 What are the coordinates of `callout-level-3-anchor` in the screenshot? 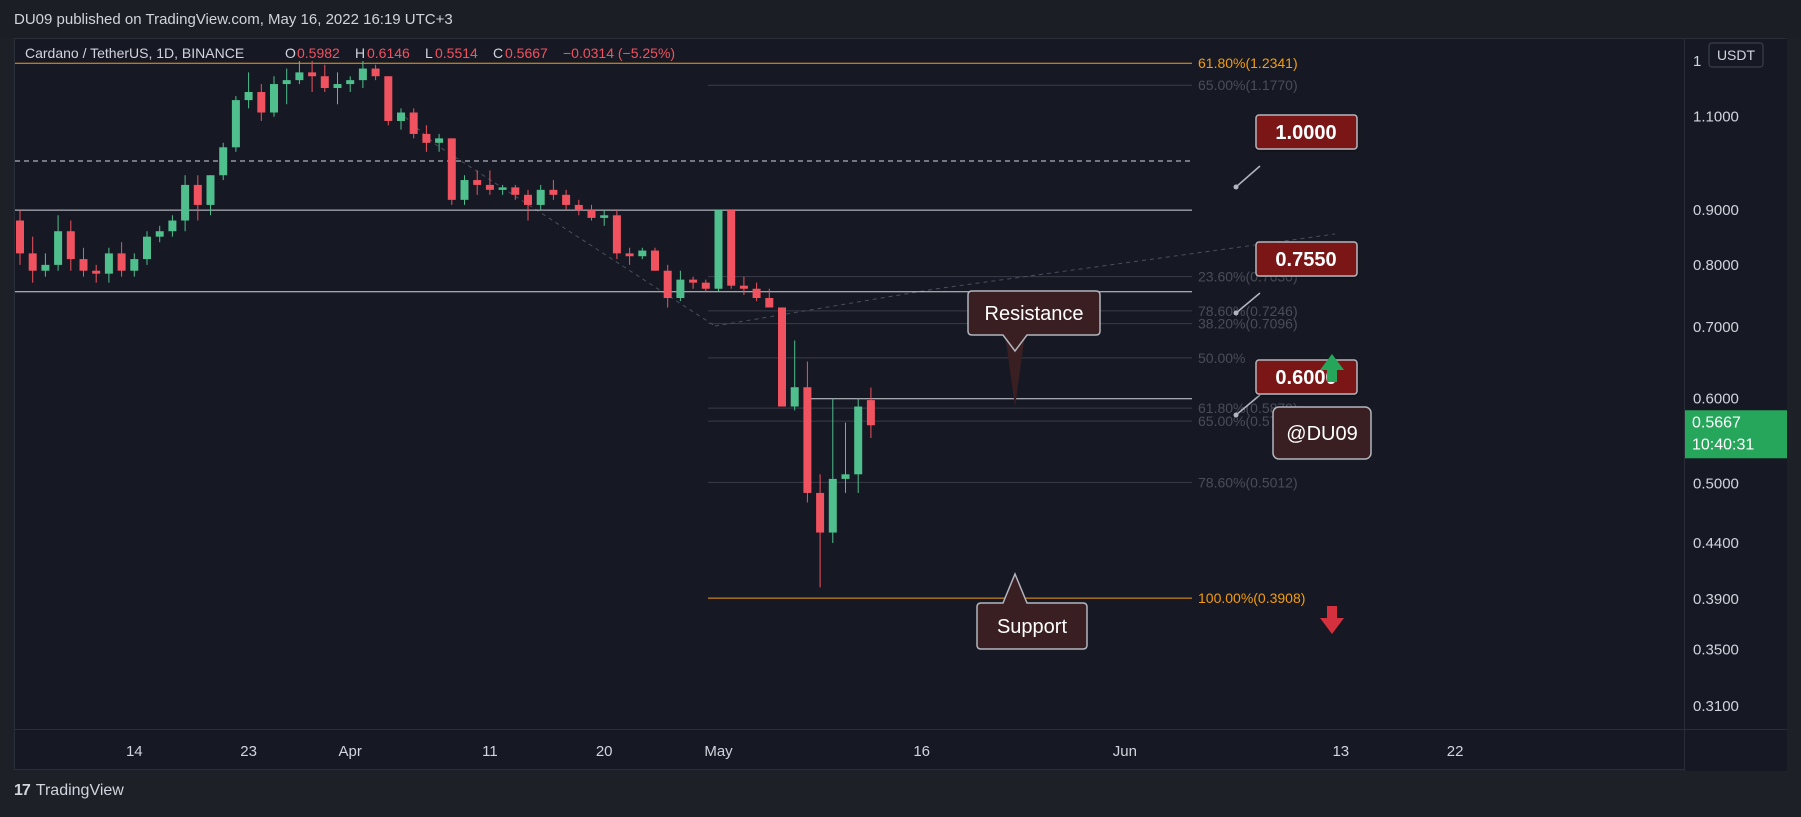 It's located at (1236, 415).